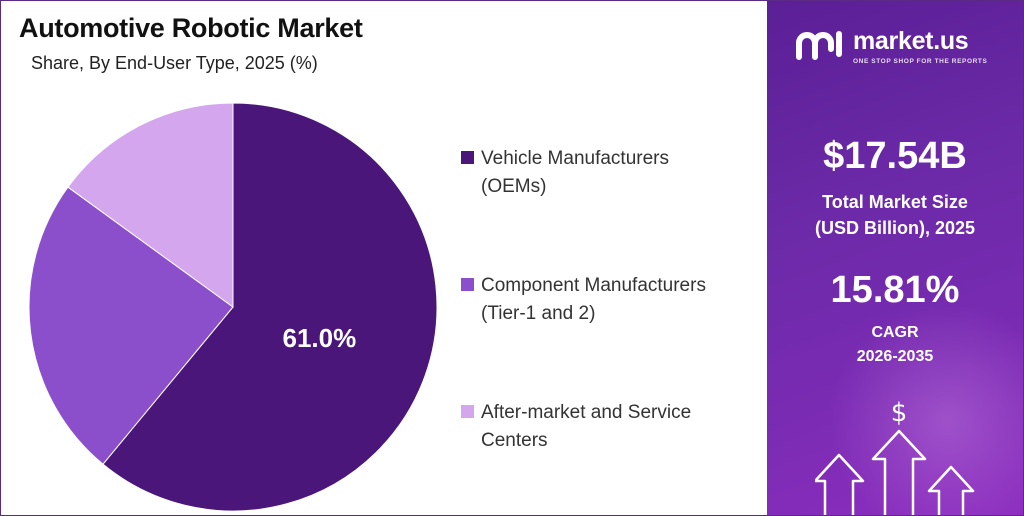  Describe the element at coordinates (538, 313) in the screenshot. I see `legend-label: (Tier-1 and 2)` at that location.